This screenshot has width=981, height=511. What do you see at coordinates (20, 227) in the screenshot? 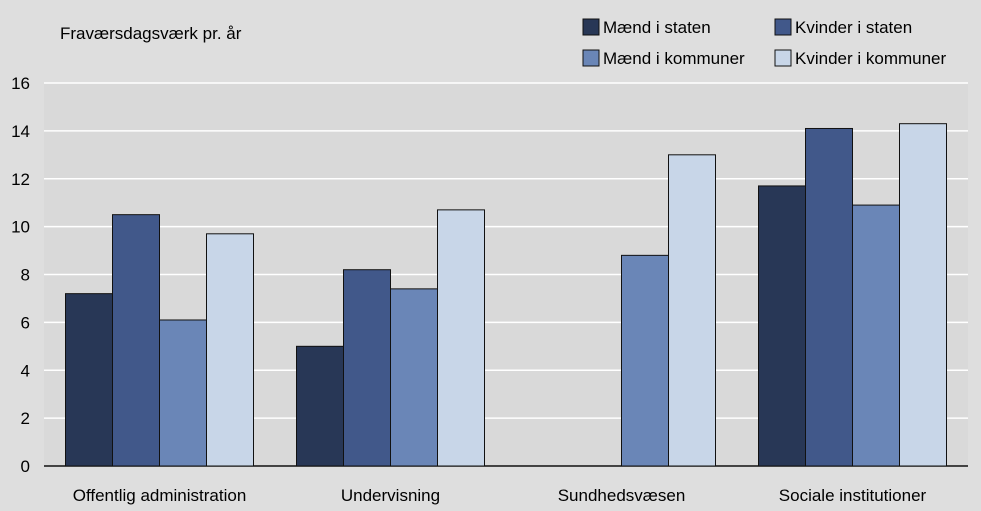
I see `y-tick-label: 10` at bounding box center [20, 227].